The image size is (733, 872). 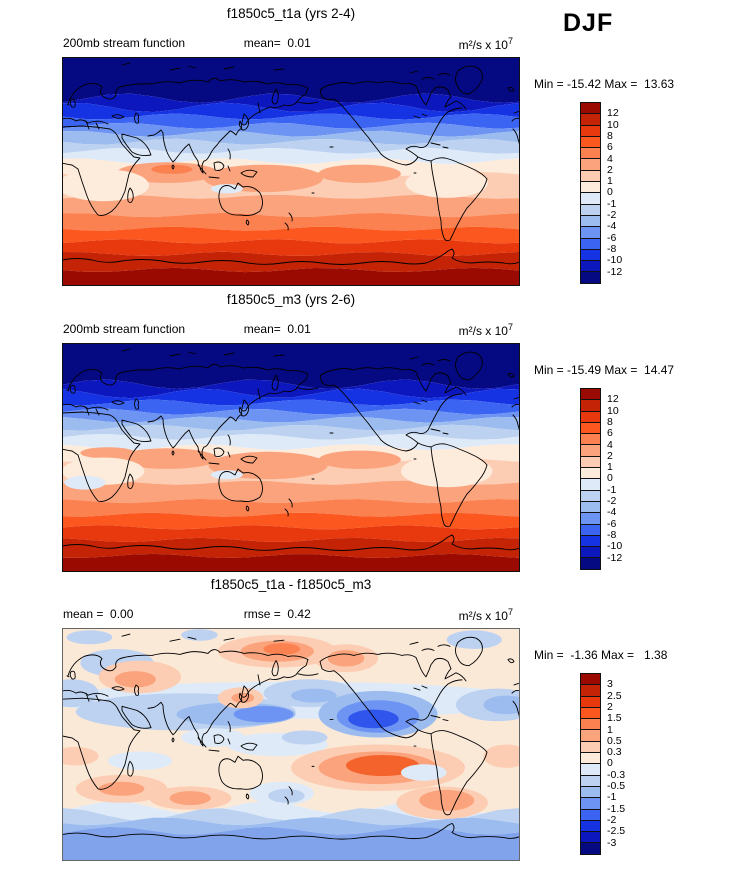 I want to click on colorbar-tick-label: -8, so click(x=612, y=248).